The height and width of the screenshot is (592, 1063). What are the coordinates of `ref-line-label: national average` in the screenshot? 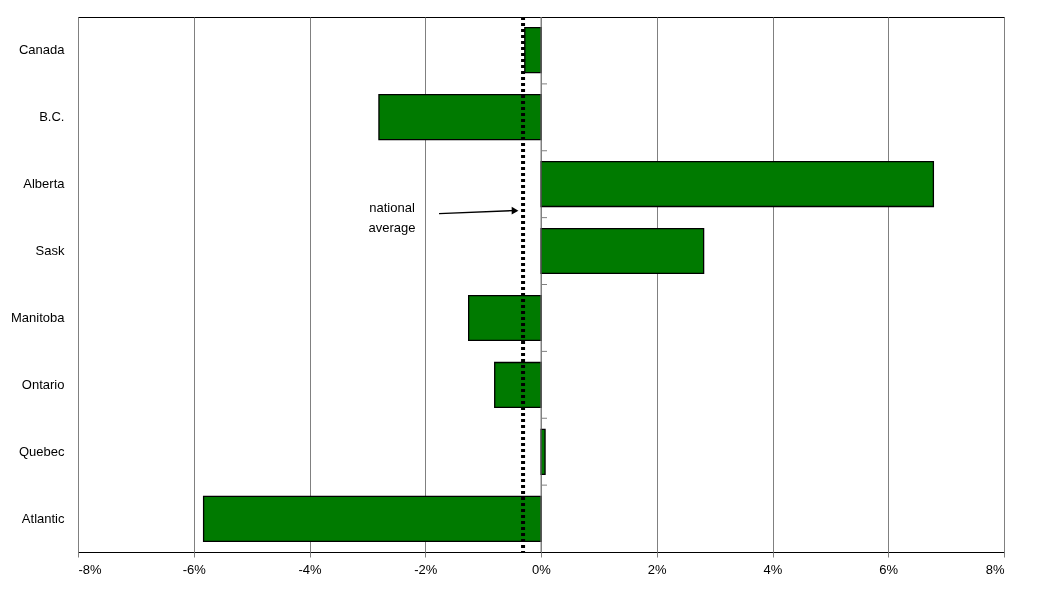 It's located at (392, 217).